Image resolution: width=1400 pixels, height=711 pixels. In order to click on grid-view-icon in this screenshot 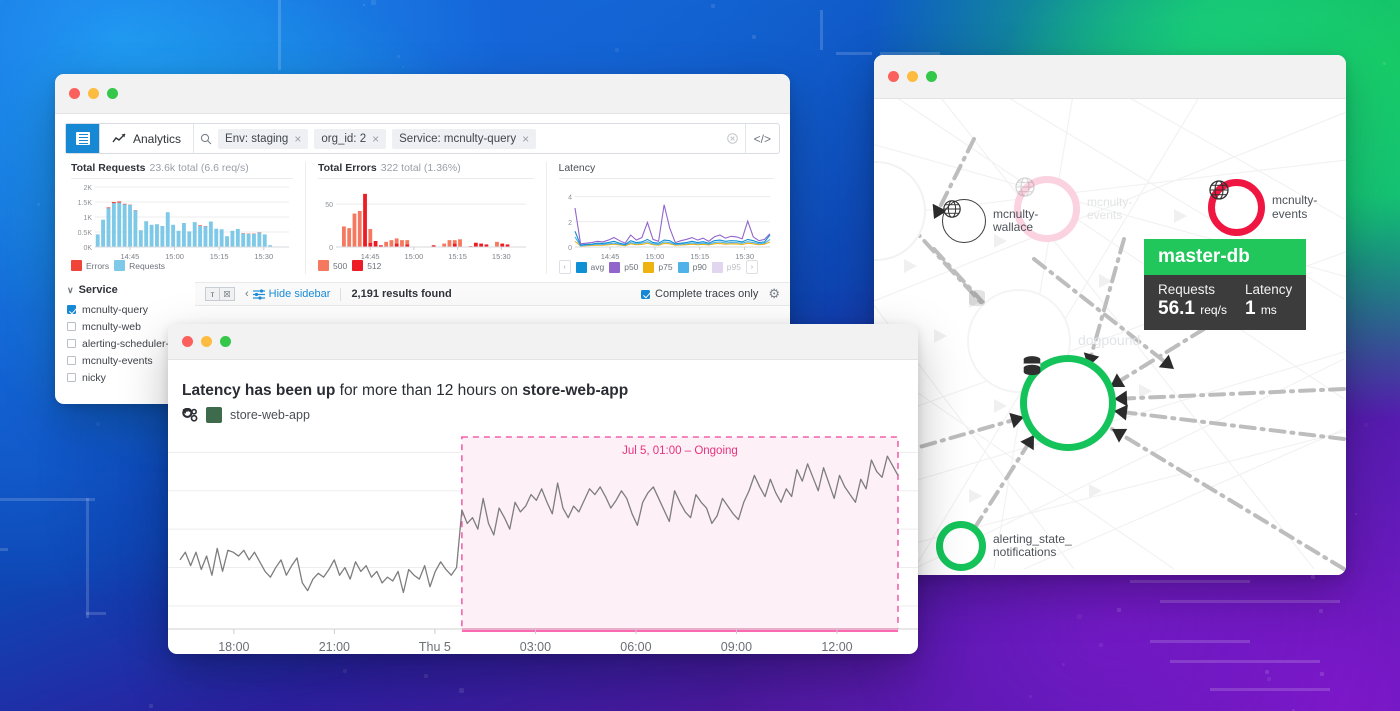, I will do `click(83, 138)`.